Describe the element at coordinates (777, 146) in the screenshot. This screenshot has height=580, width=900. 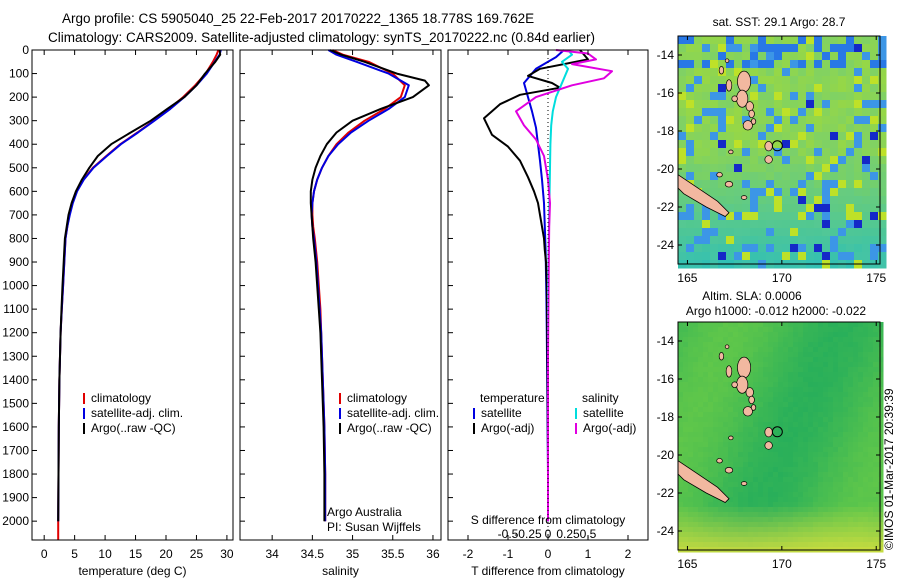
I see `sst-map-argo-marker` at that location.